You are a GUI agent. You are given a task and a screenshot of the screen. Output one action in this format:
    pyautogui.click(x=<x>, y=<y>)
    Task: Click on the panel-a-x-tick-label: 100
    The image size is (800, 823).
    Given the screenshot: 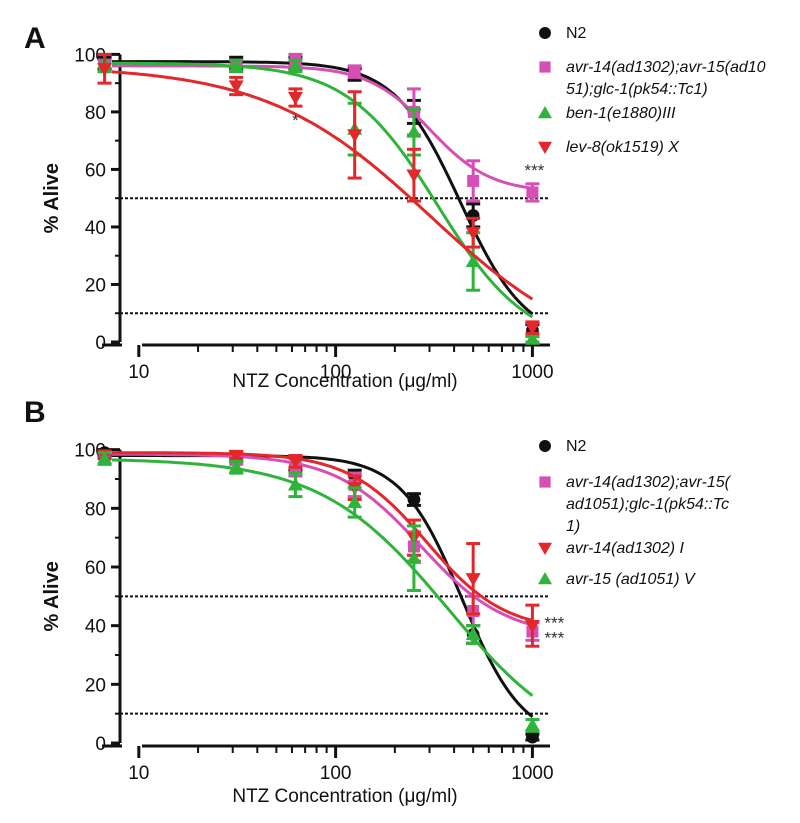 What is the action you would take?
    pyautogui.click(x=336, y=372)
    